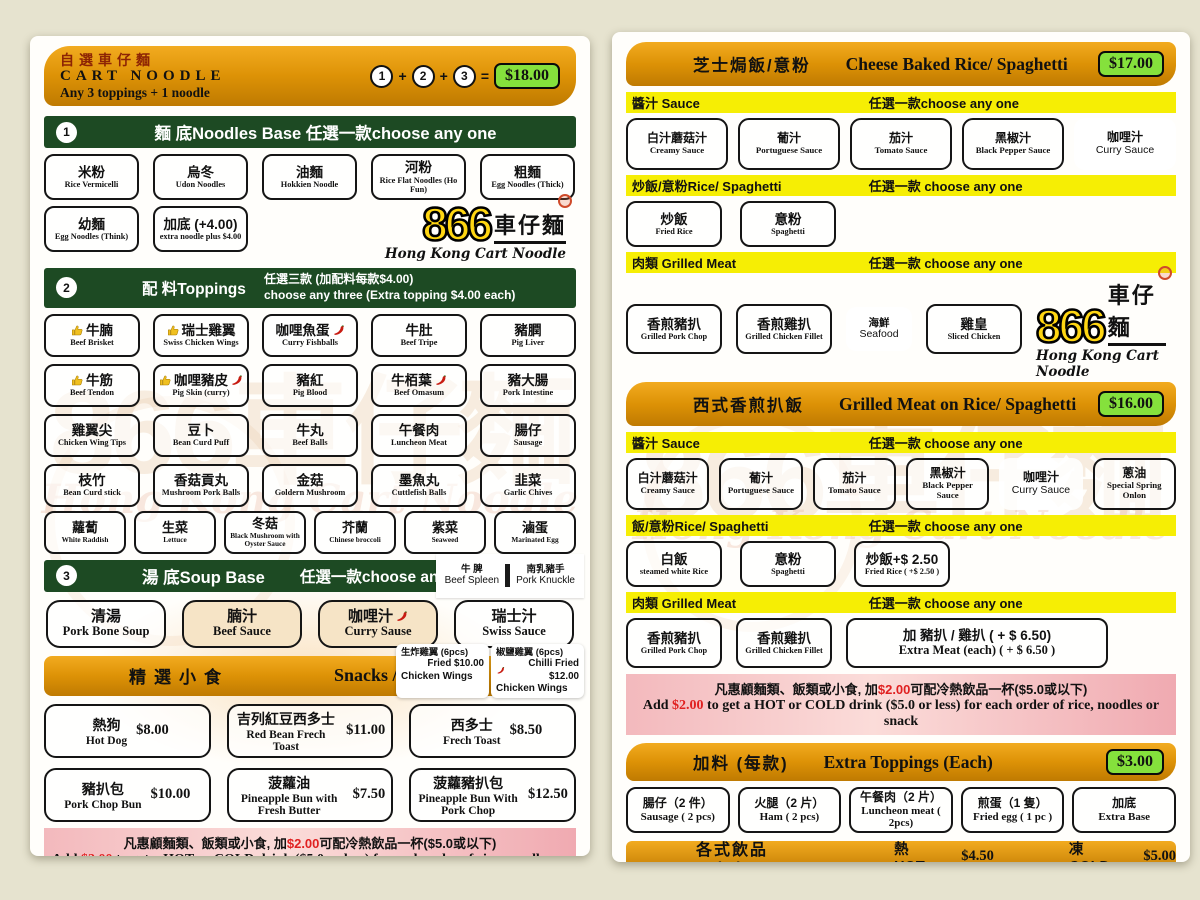 This screenshot has height=900, width=1200. Describe the element at coordinates (201, 493) in the screenshot. I see `item-name-en: Mushroom Pork Balls` at that location.